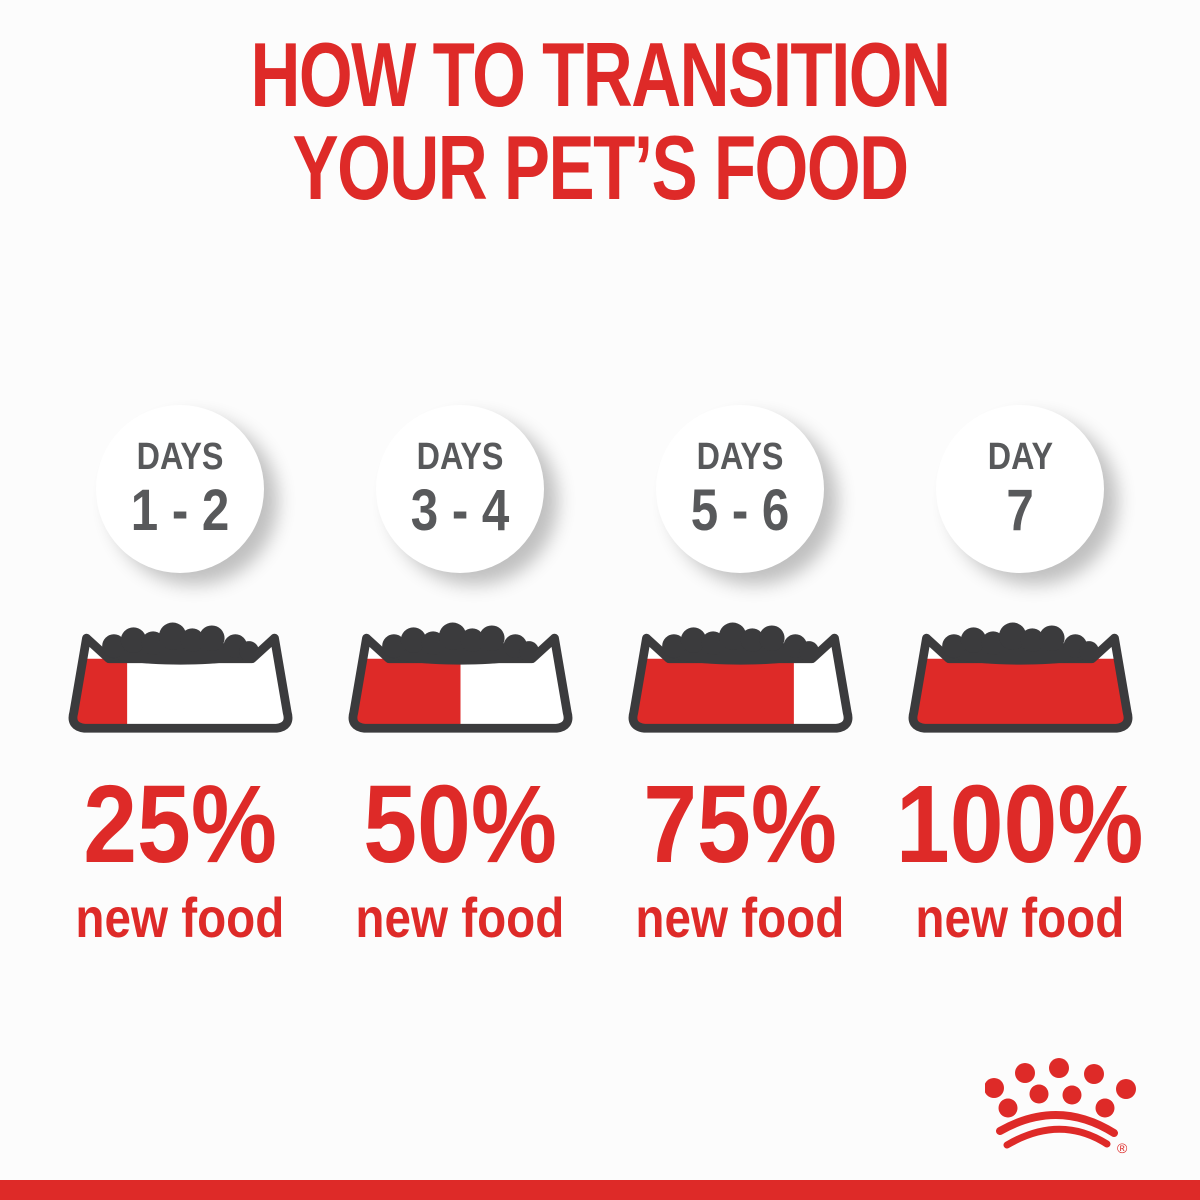 This screenshot has height=1200, width=1200. Describe the element at coordinates (1060, 1107) in the screenshot. I see `royal-canin-crown-logo: ®` at that location.